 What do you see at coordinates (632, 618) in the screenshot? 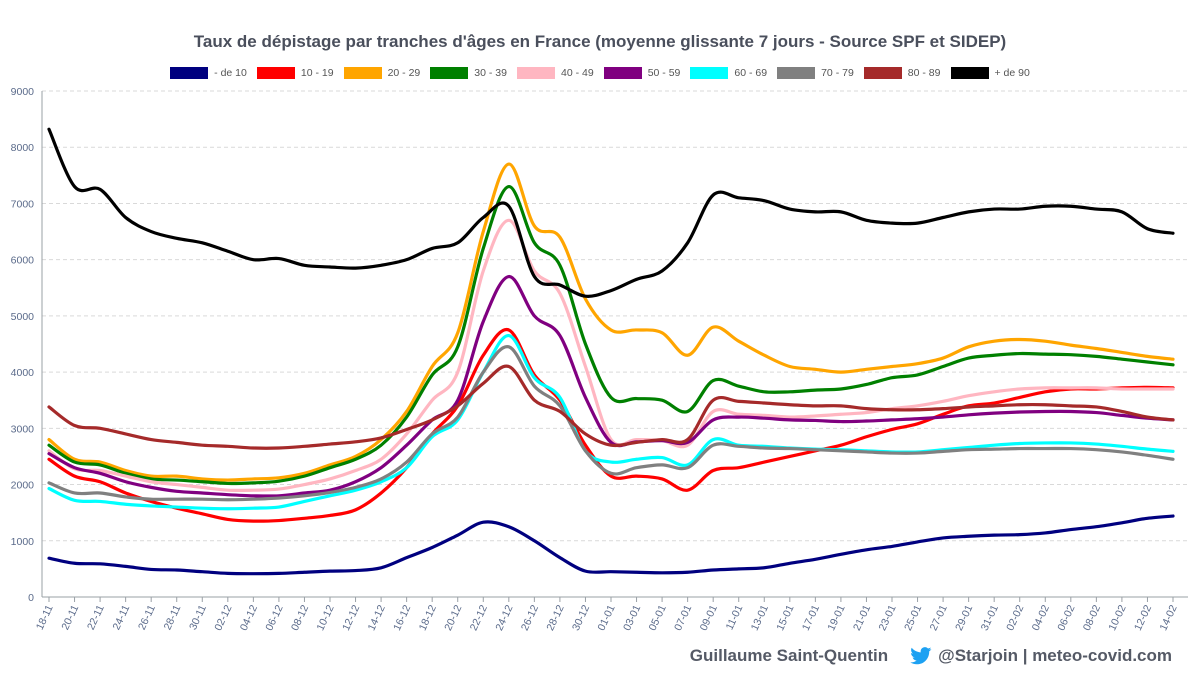
I see `x-tick-label: 03-01` at bounding box center [632, 618].